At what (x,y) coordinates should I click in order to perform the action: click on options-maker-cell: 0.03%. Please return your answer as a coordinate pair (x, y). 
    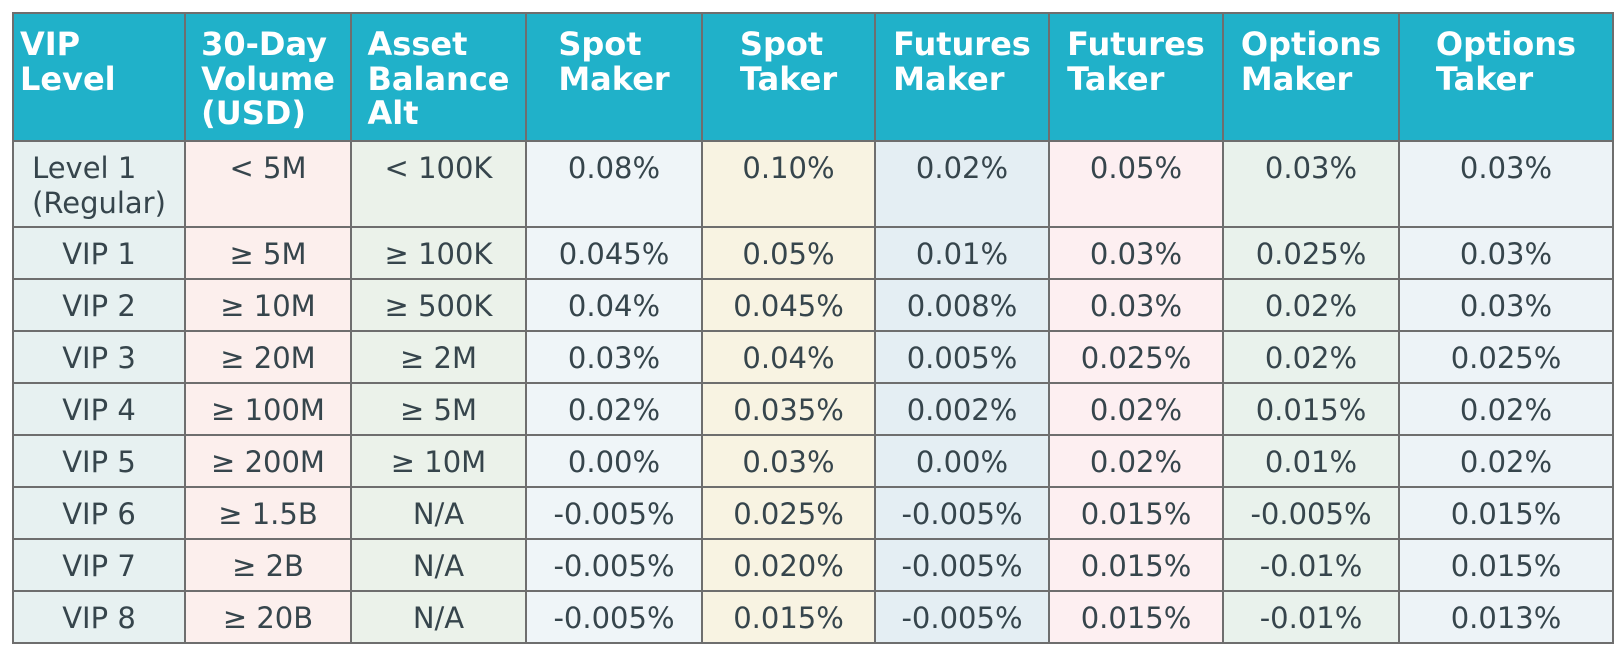
    Looking at the image, I should click on (1311, 184).